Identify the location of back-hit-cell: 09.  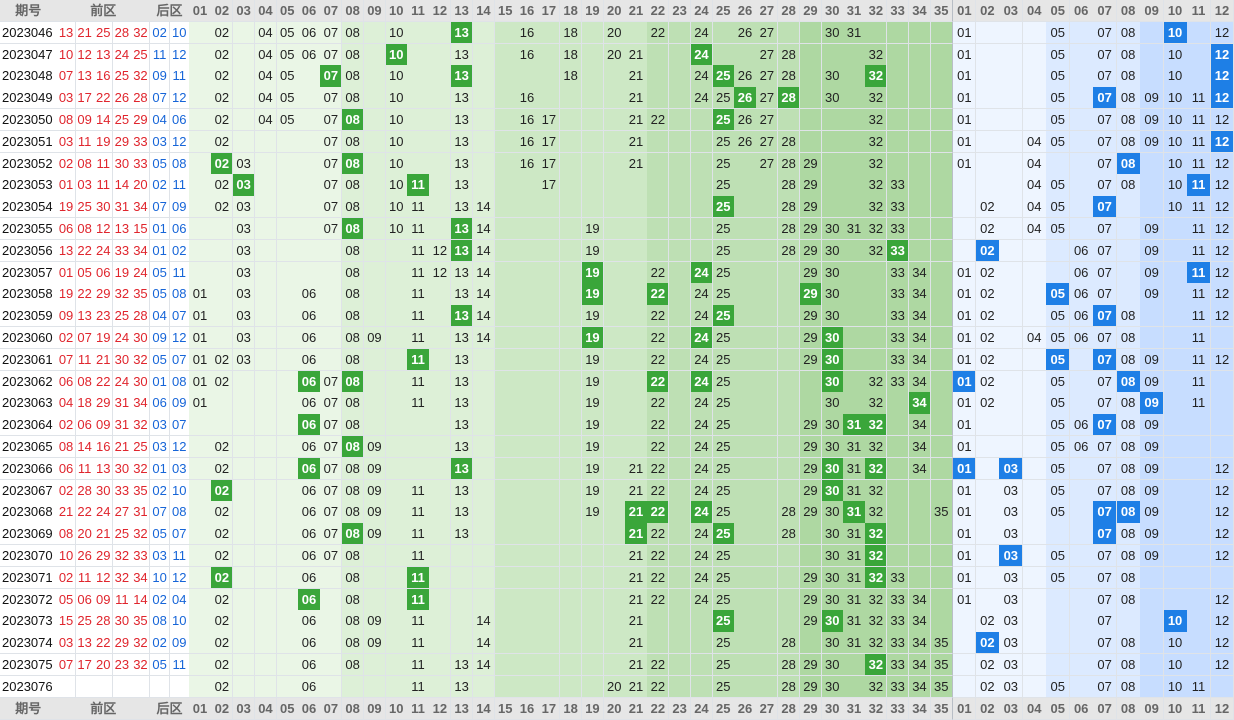
(1152, 403).